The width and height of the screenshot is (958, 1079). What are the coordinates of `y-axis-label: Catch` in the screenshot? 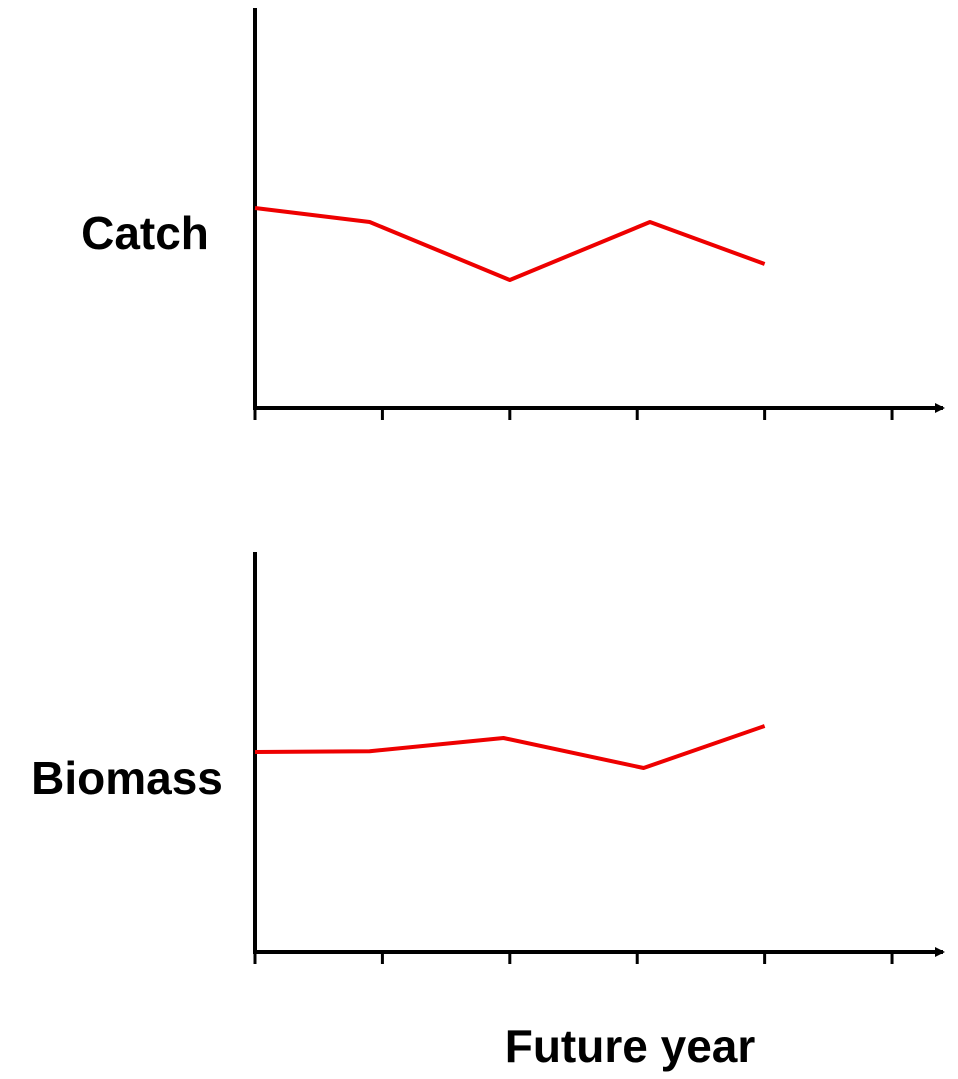 It's located at (145, 233).